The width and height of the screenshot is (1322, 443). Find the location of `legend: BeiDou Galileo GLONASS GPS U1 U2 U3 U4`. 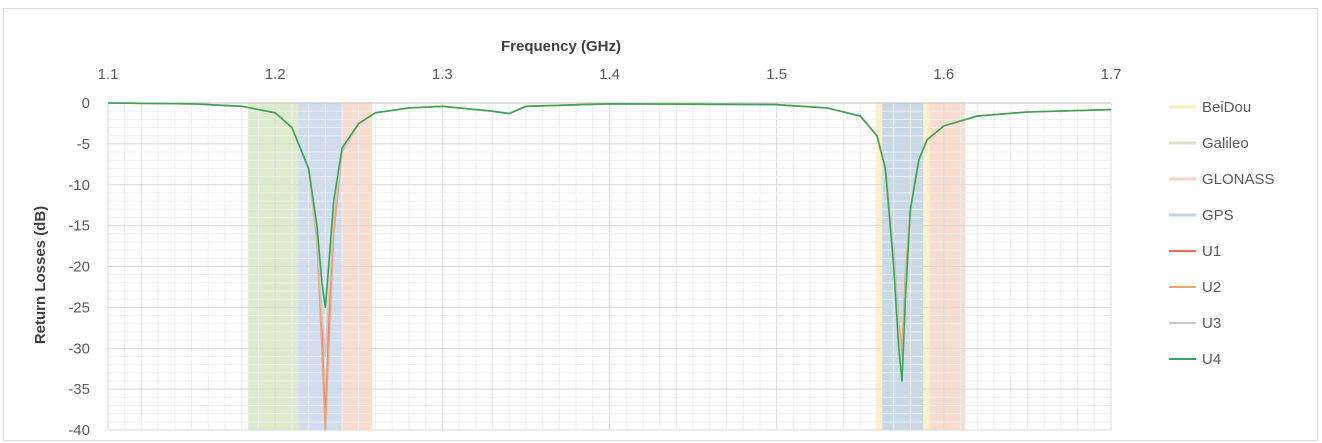

legend: BeiDou Galileo GLONASS GPS U1 U2 U3 U4 is located at coordinates (1222, 233).